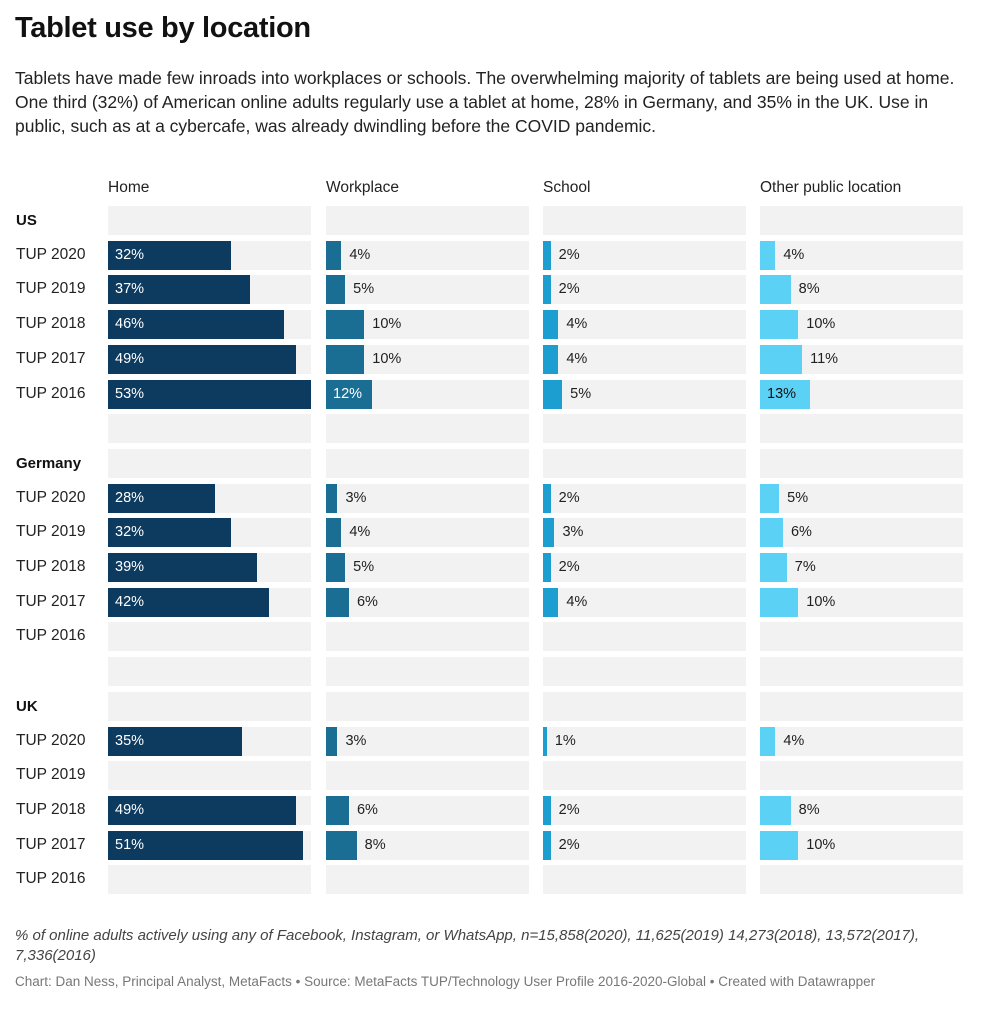  I want to click on column-header-home: Home, so click(129, 187).